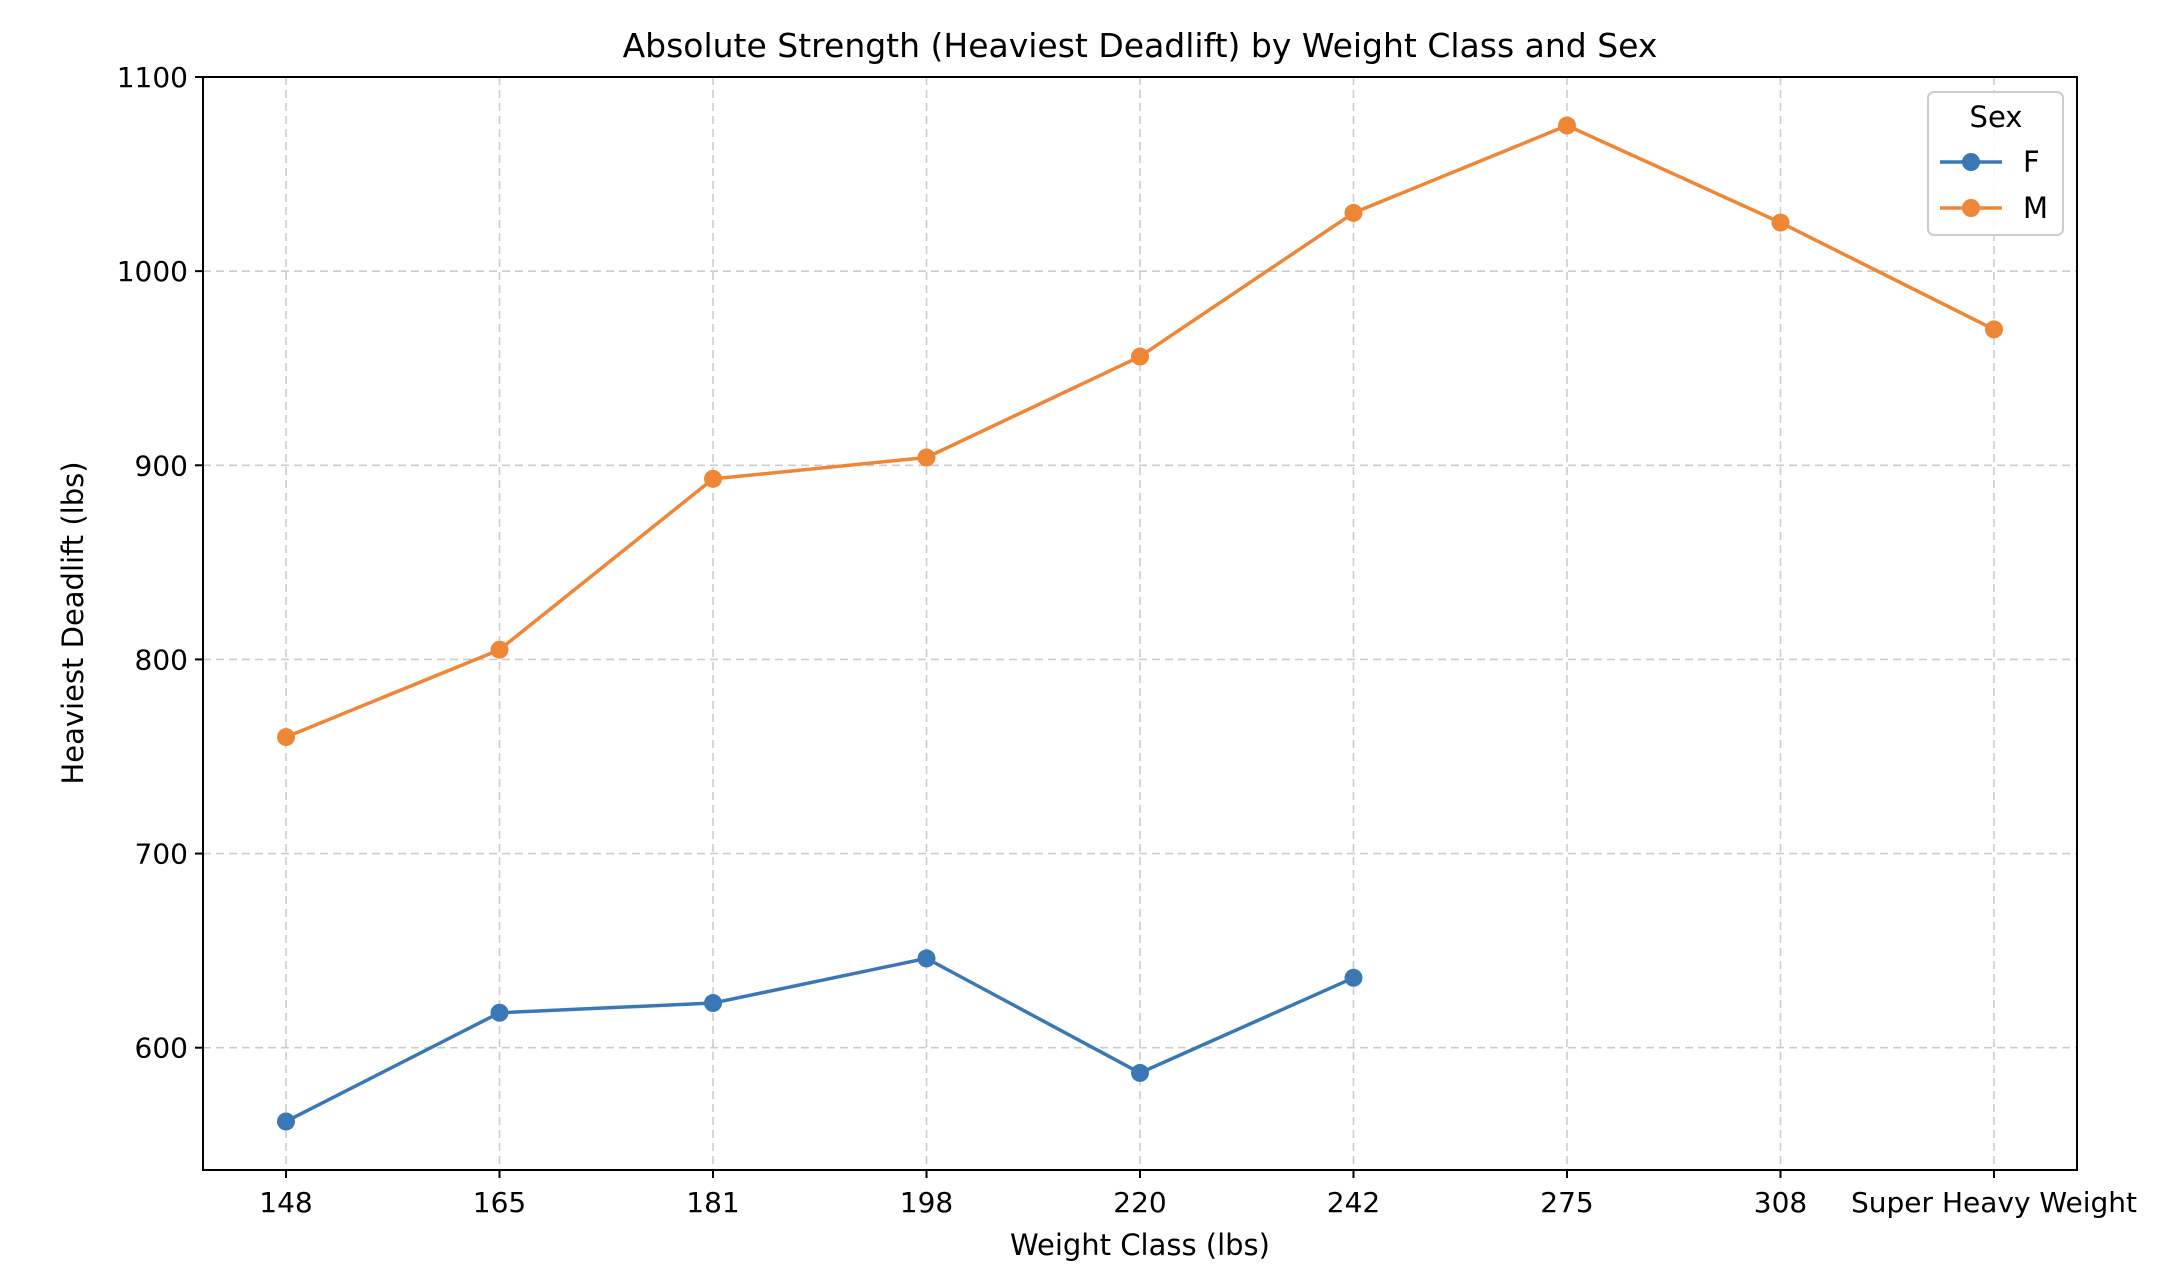  What do you see at coordinates (1996, 117) in the screenshot?
I see `legend-title: Sex` at bounding box center [1996, 117].